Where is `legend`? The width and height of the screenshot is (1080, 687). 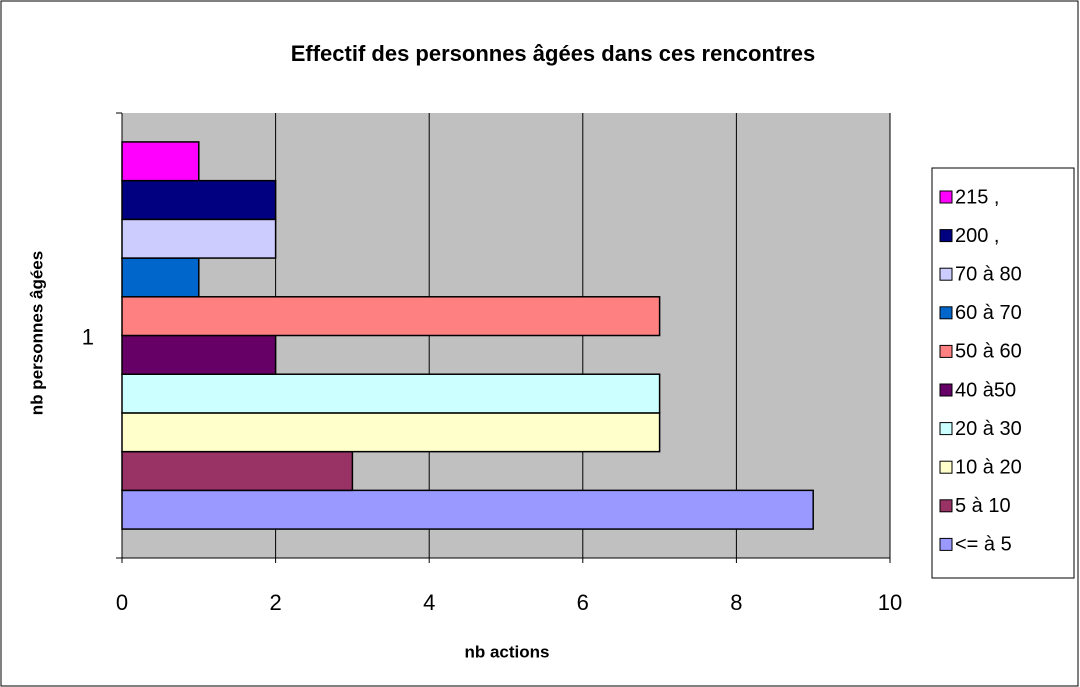 legend is located at coordinates (1003, 373).